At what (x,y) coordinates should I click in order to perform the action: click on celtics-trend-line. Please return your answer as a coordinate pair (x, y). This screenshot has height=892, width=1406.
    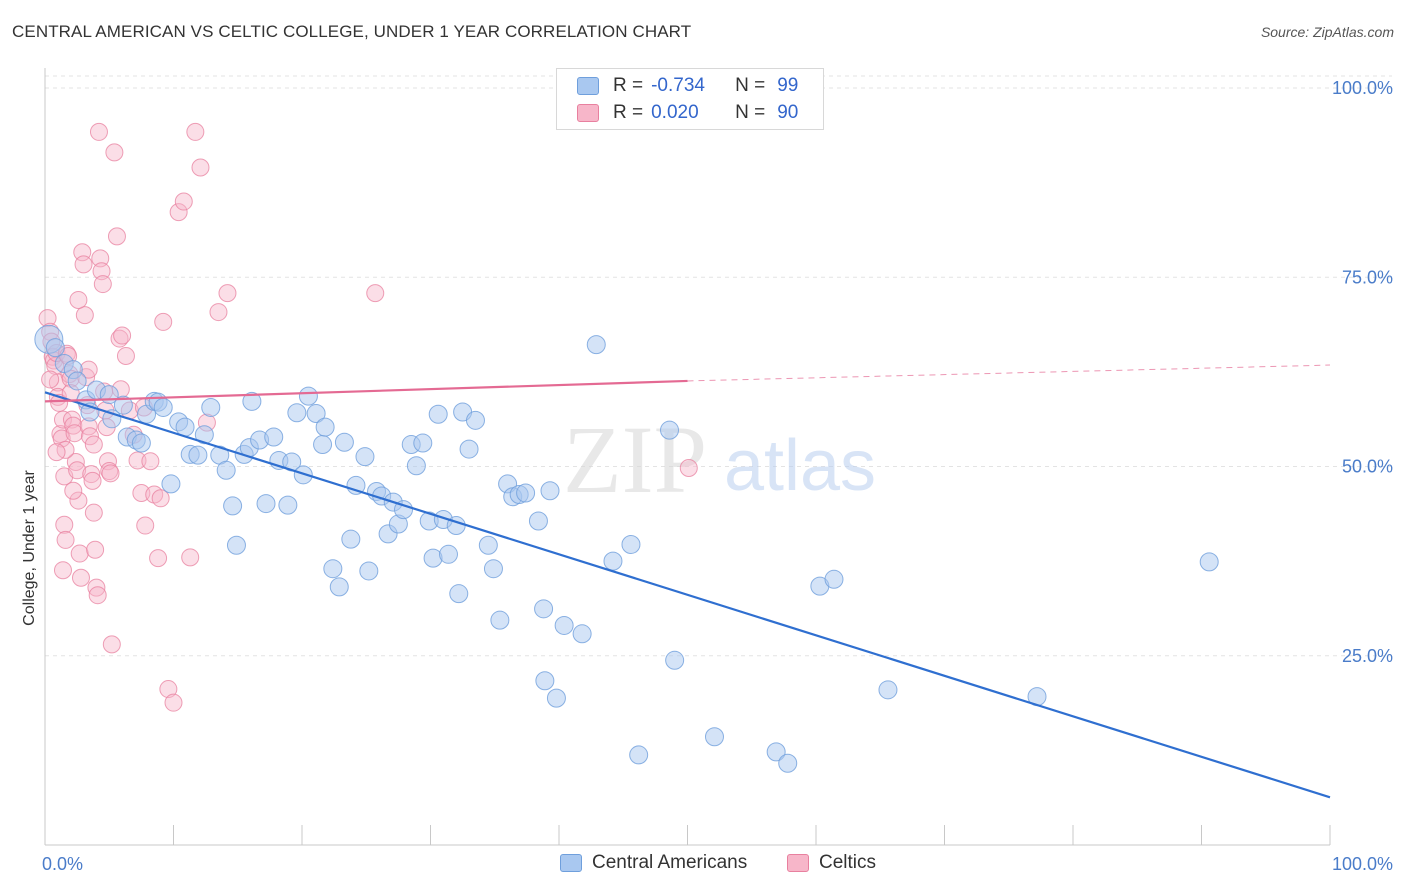
    Looking at the image, I should click on (366, 391).